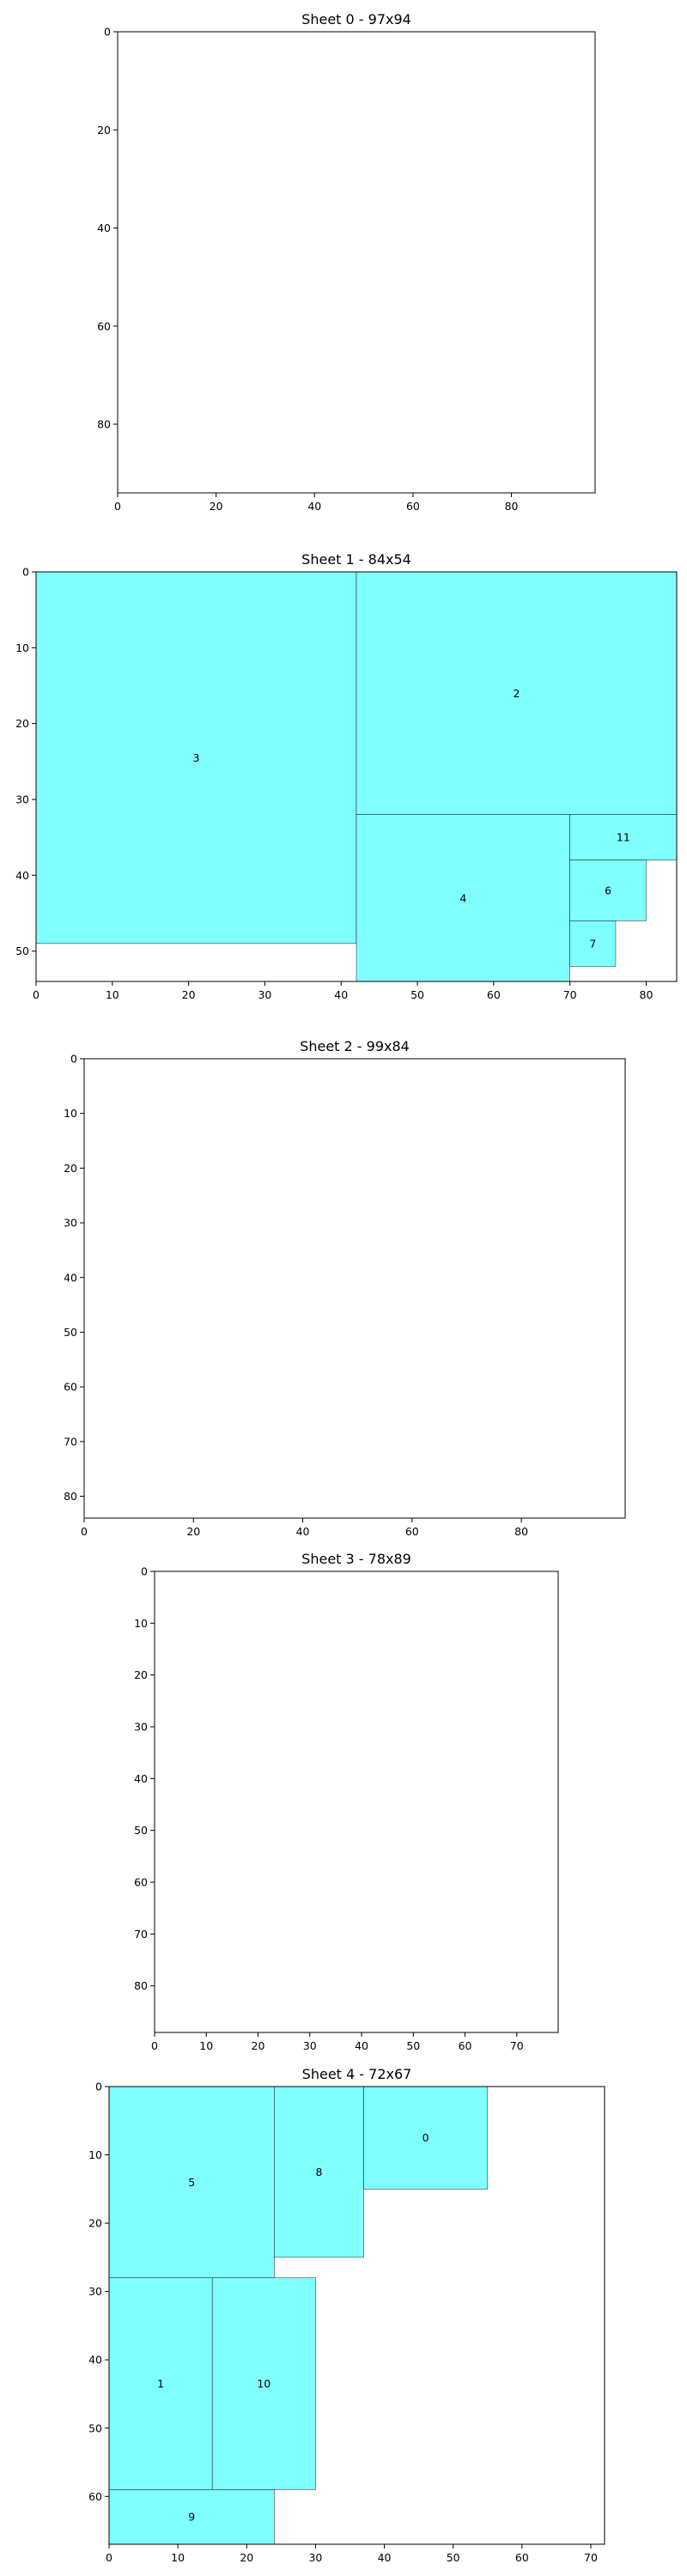 Image resolution: width=687 pixels, height=2576 pixels. I want to click on sheet-3-xtick-label: 0, so click(154, 2046).